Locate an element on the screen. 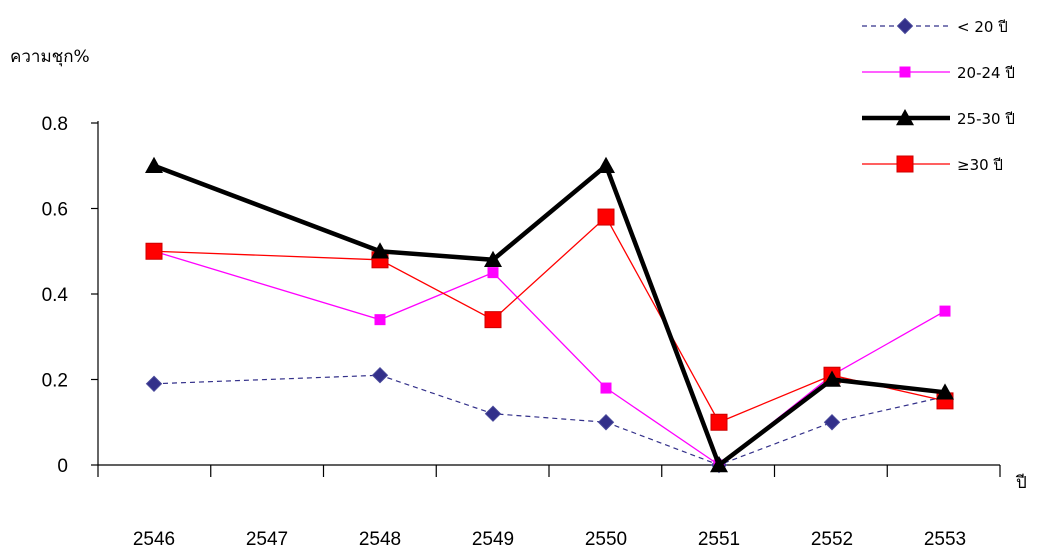 Image resolution: width=1046 pixels, height=548 pixels. x-tick-label: 2549 is located at coordinates (493, 538).